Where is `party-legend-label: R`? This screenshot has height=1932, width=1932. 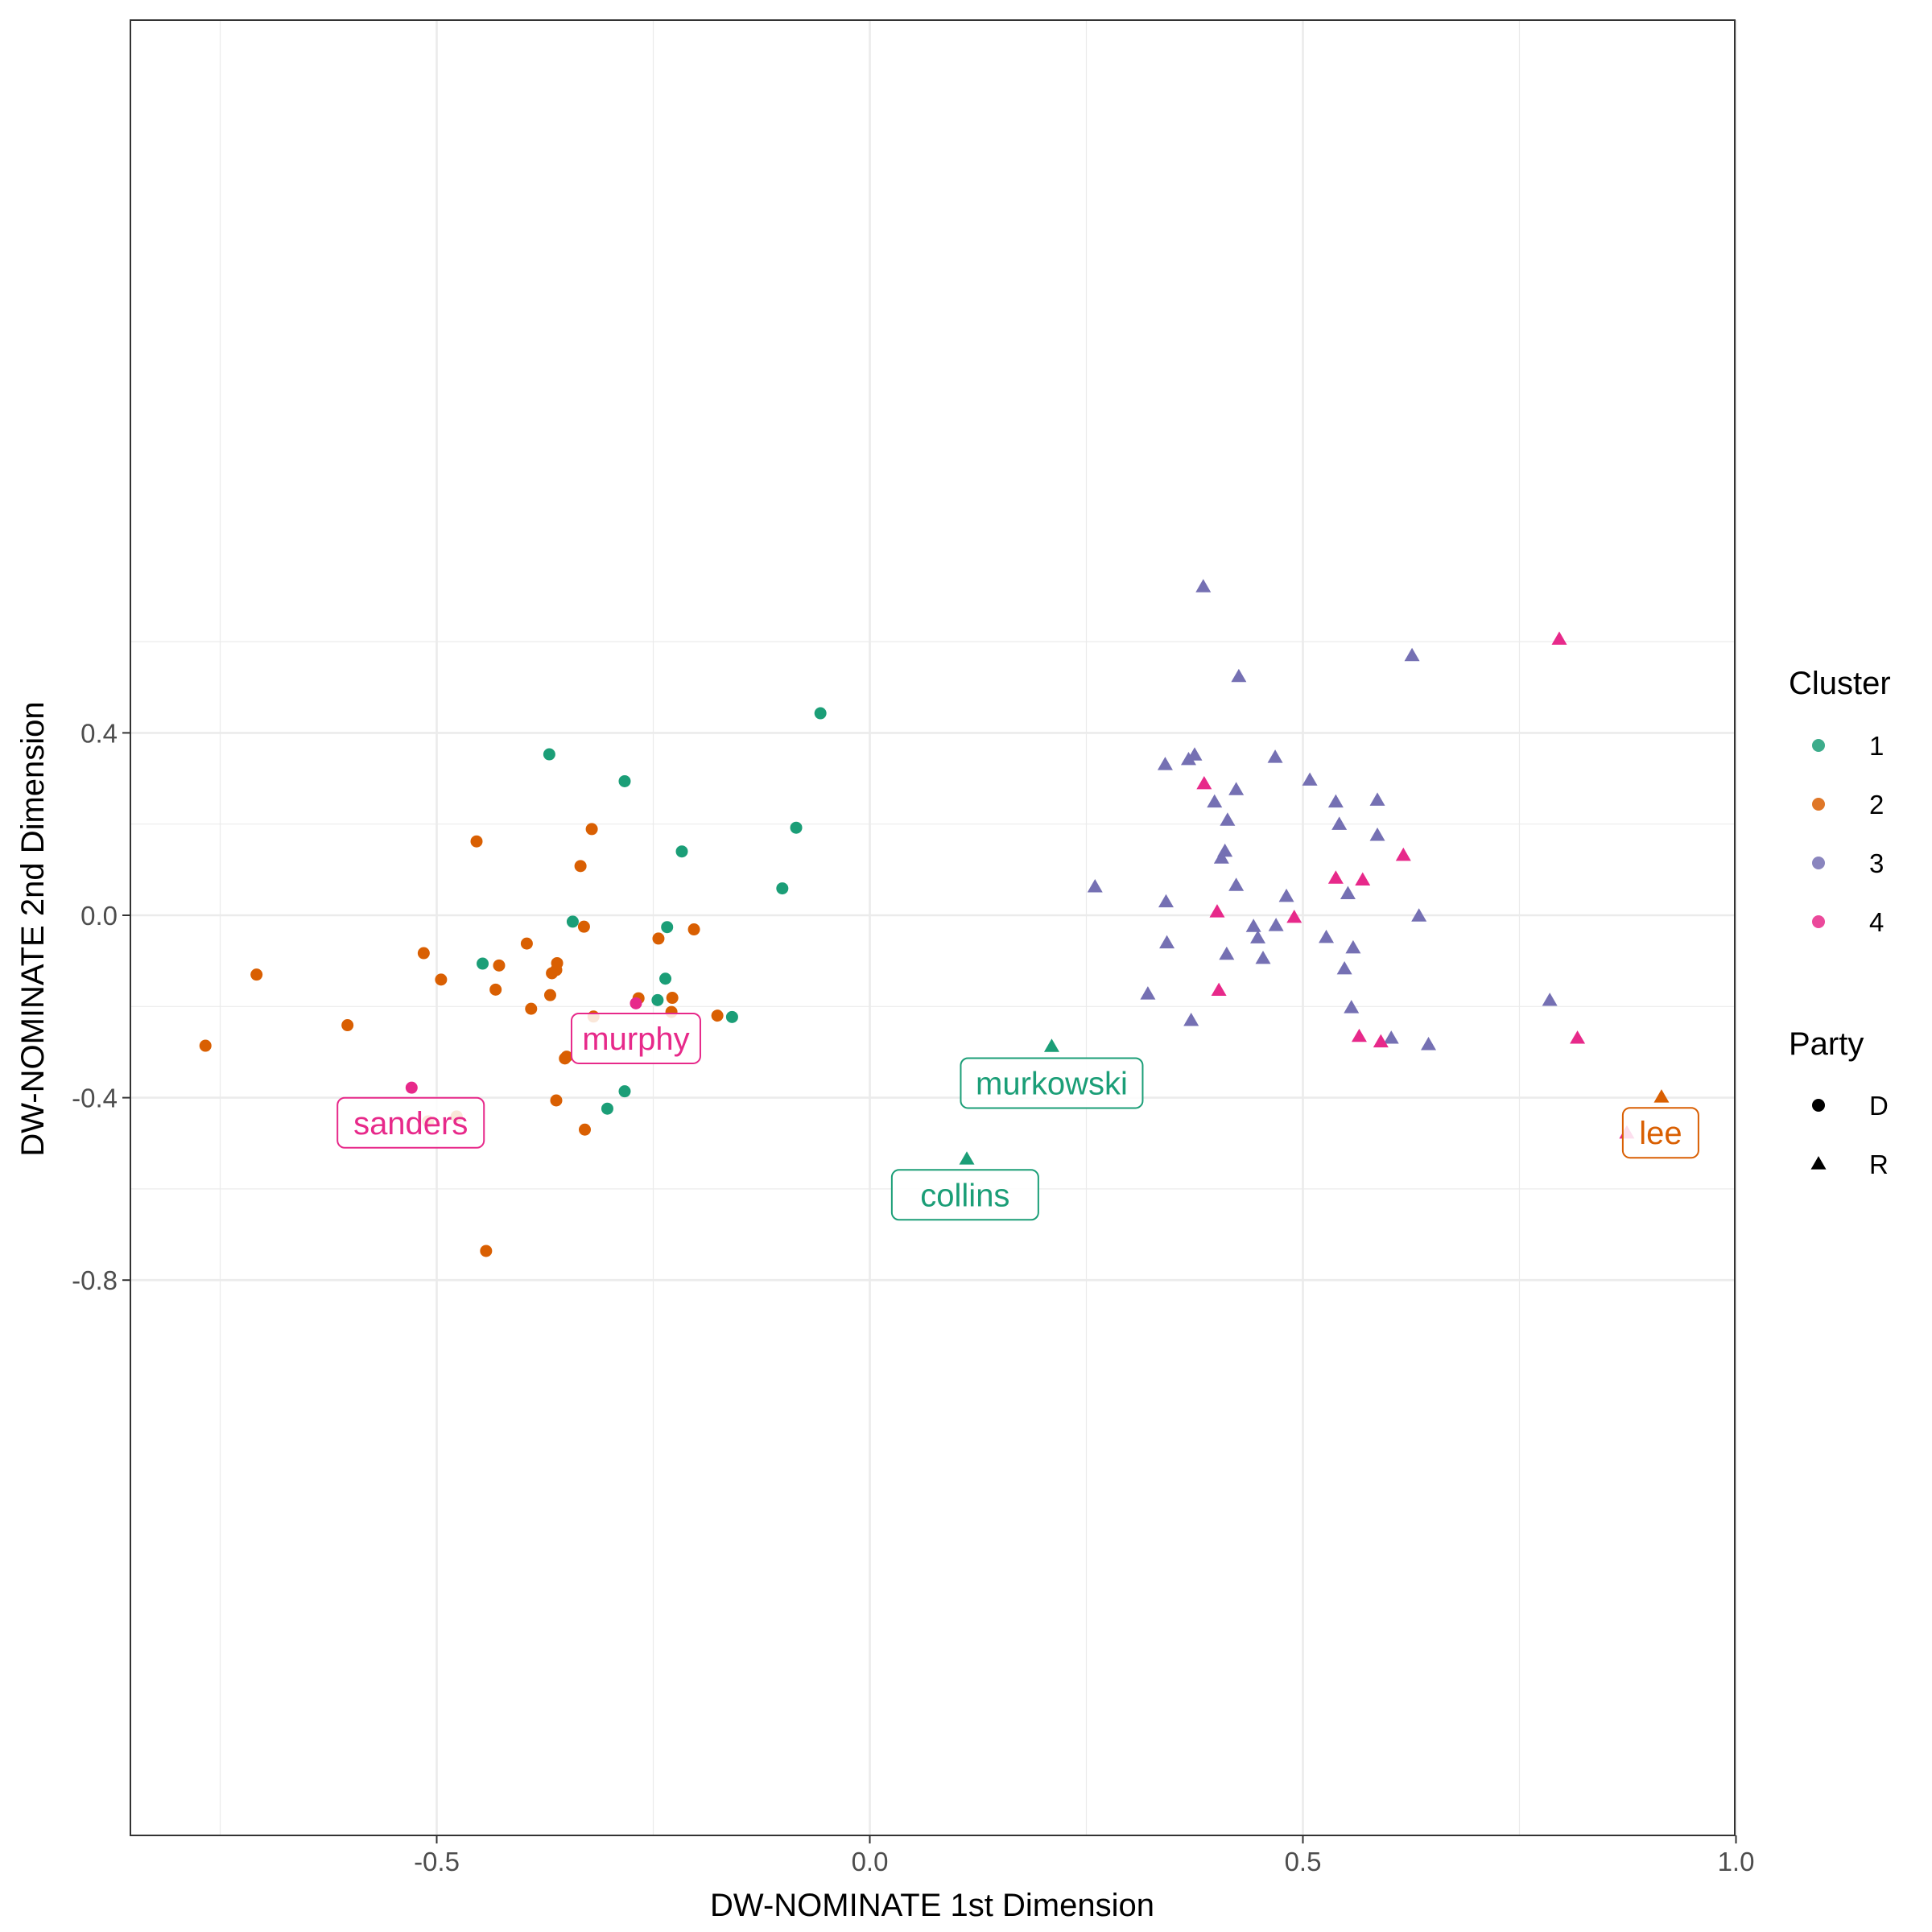
party-legend-label: R is located at coordinates (1879, 1164).